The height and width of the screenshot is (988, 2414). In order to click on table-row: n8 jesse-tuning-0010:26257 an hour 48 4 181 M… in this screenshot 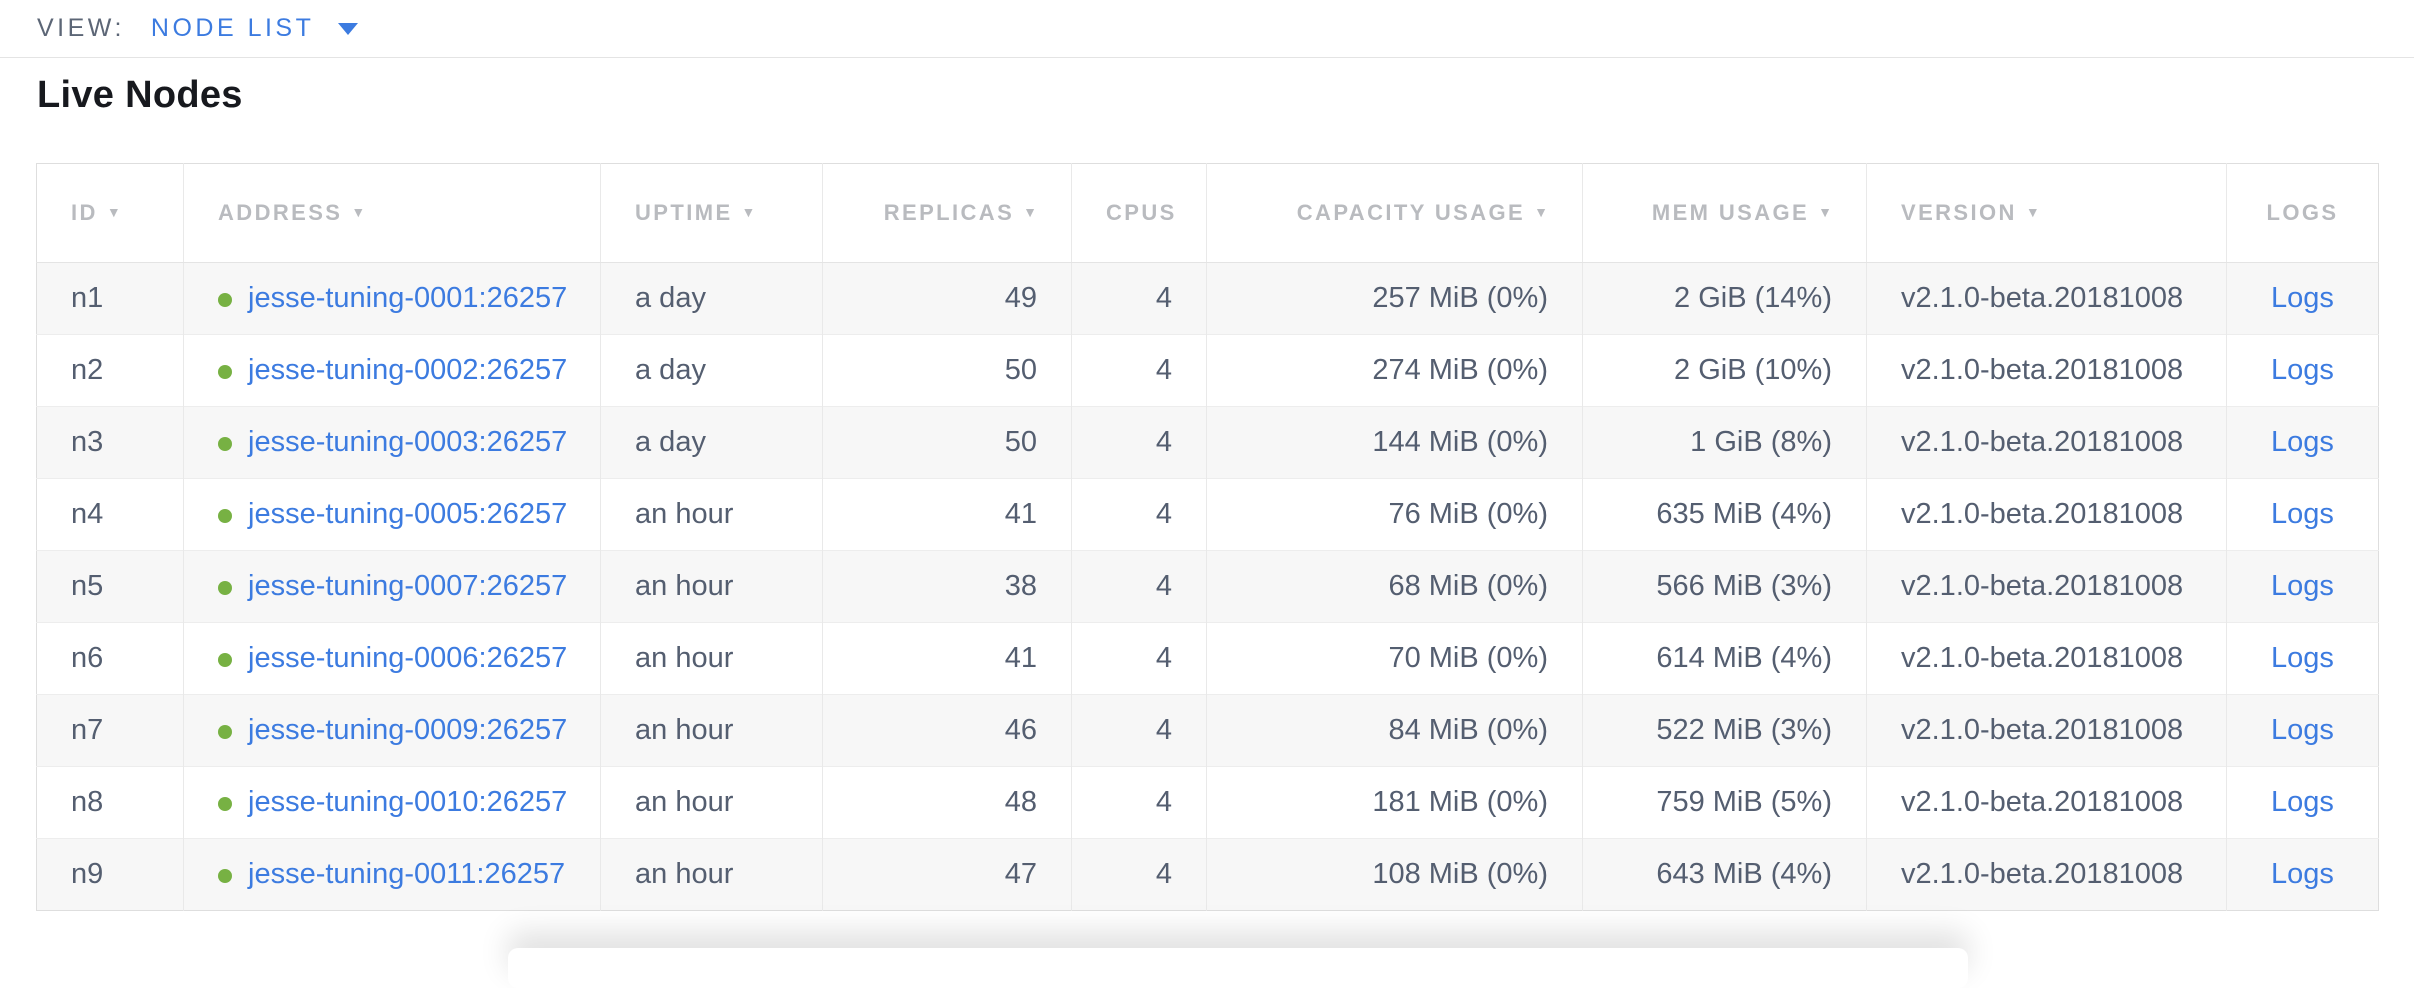, I will do `click(1207, 802)`.